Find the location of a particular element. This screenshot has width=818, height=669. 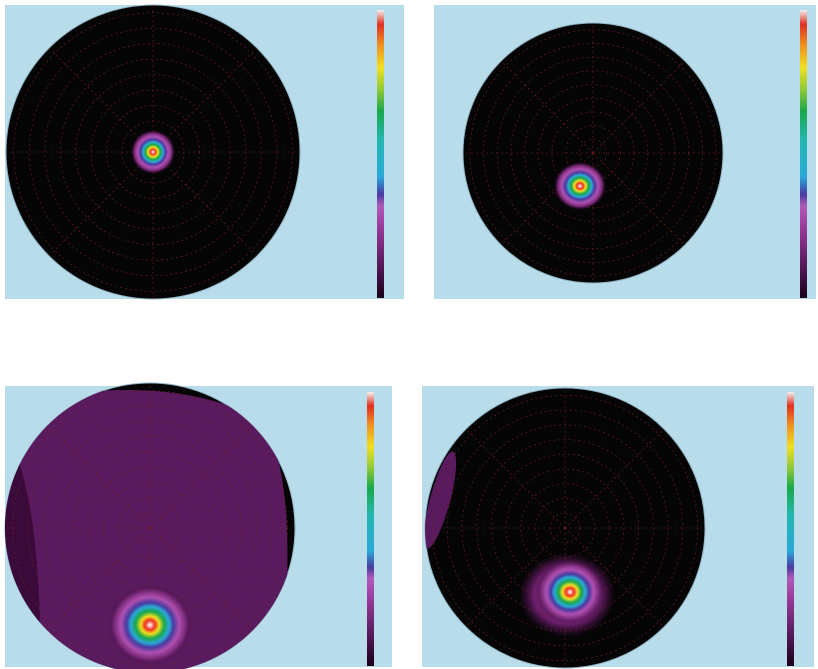

intensity-wash is located at coordinates (441, 500).